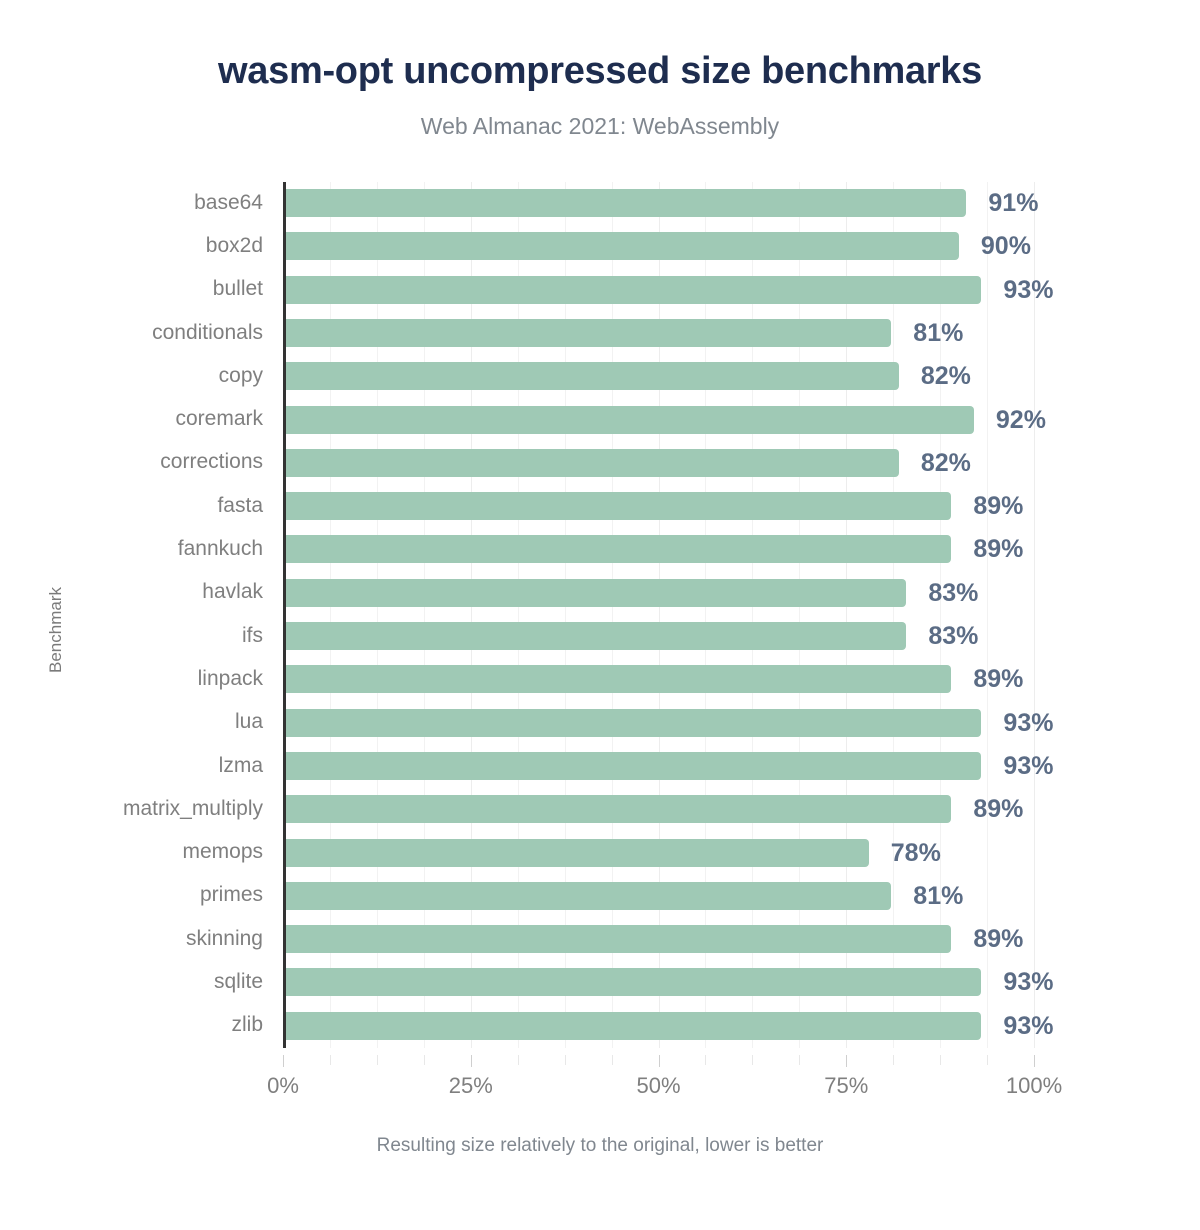  Describe the element at coordinates (238, 982) in the screenshot. I see `y-axis-tick-label: sqlite` at that location.